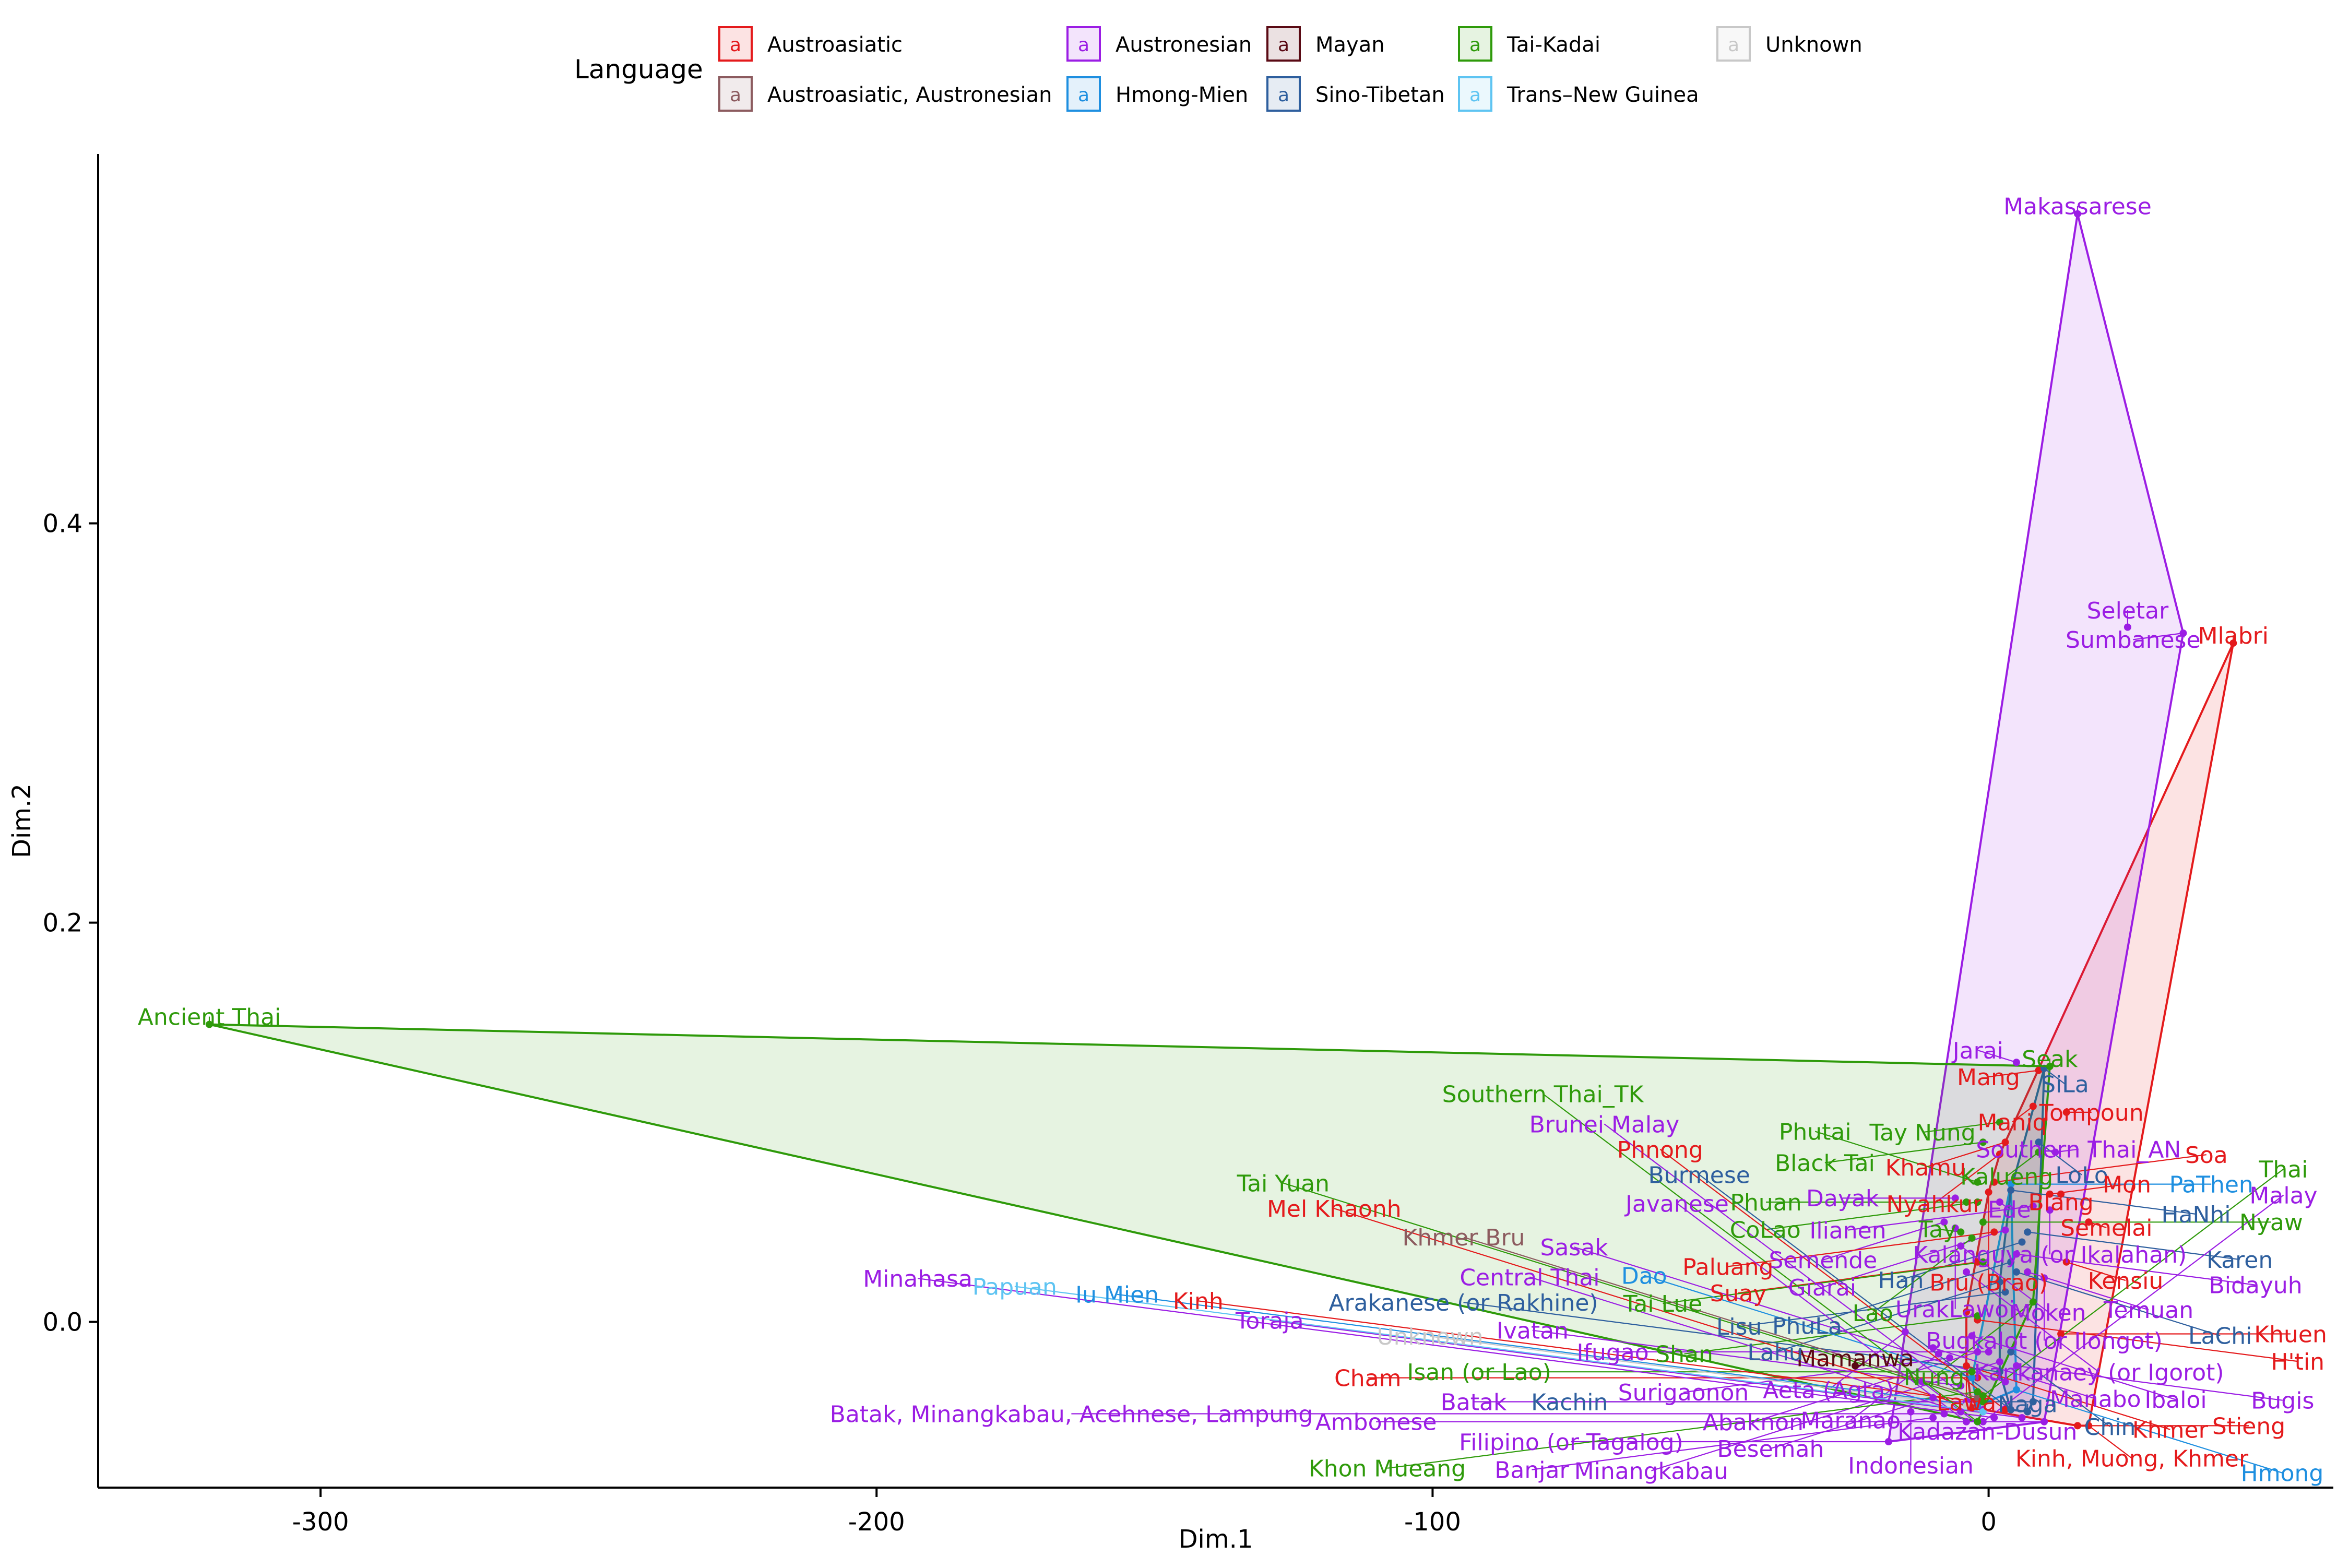  Describe the element at coordinates (1961, 1127) in the screenshot. I see `leader-line-tai-kadai-tay-nung` at that location.